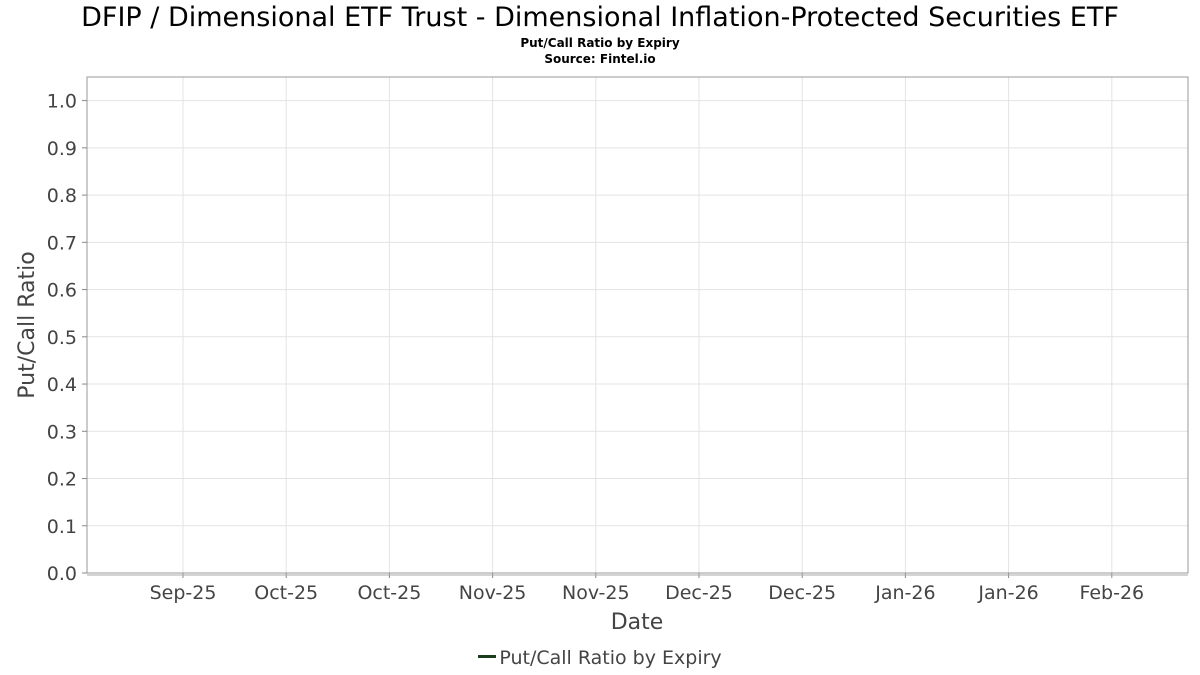 This screenshot has width=1200, height=675. I want to click on y-tick-label: 0.2, so click(62, 480).